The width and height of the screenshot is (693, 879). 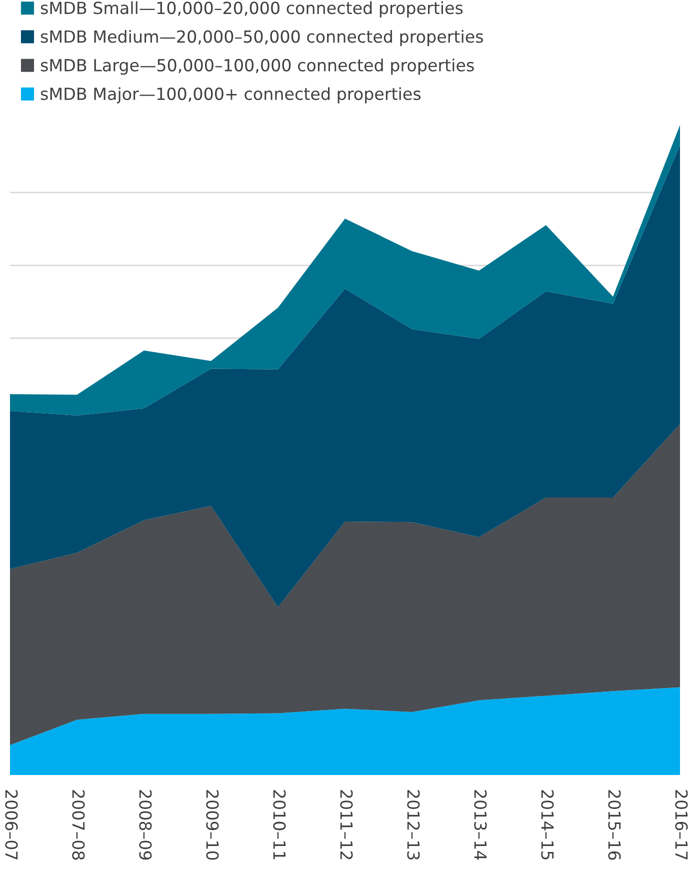 I want to click on x-tick-label: 2015–16, so click(x=614, y=825).